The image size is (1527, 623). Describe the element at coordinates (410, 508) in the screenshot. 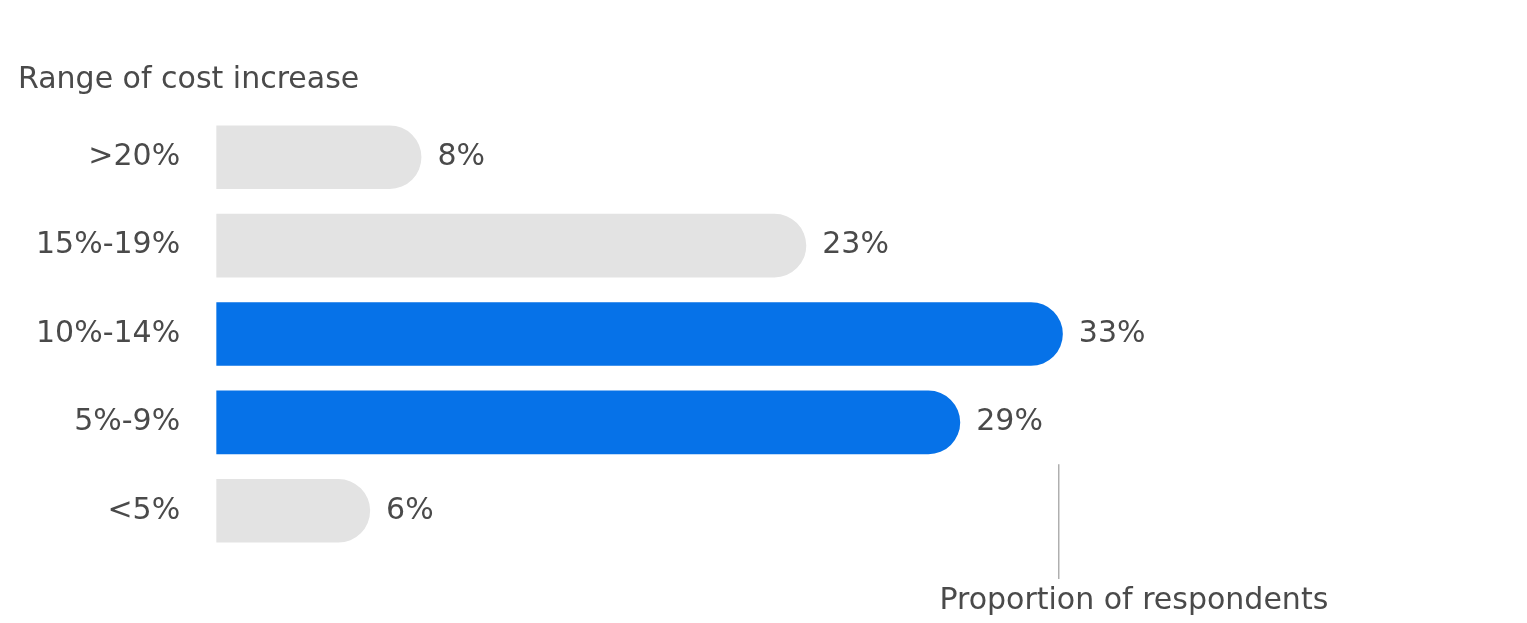

I see `data-label: 6%` at that location.